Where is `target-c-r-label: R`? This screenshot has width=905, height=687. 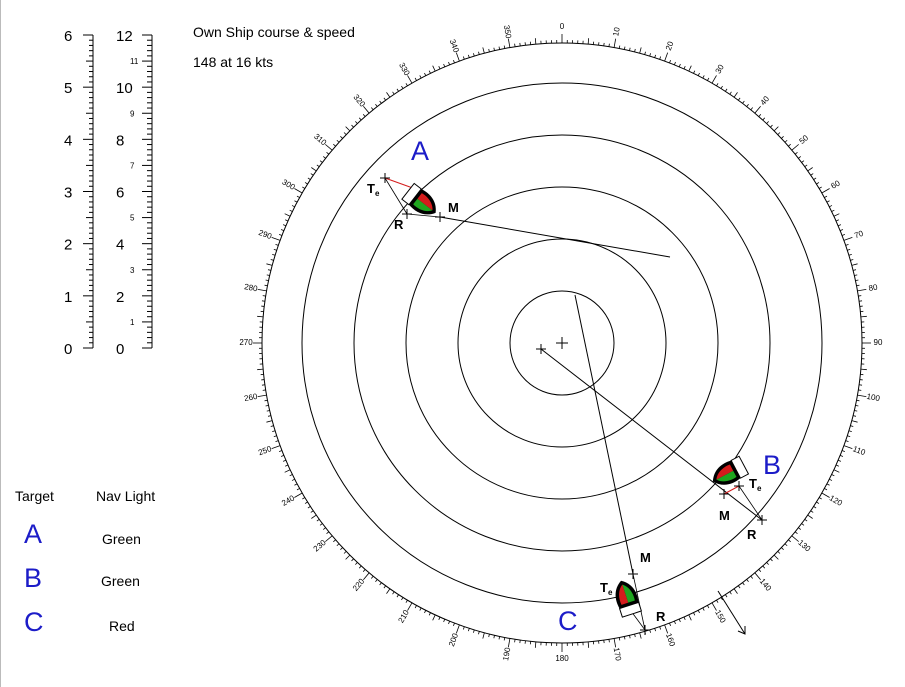
target-c-r-label: R is located at coordinates (661, 616).